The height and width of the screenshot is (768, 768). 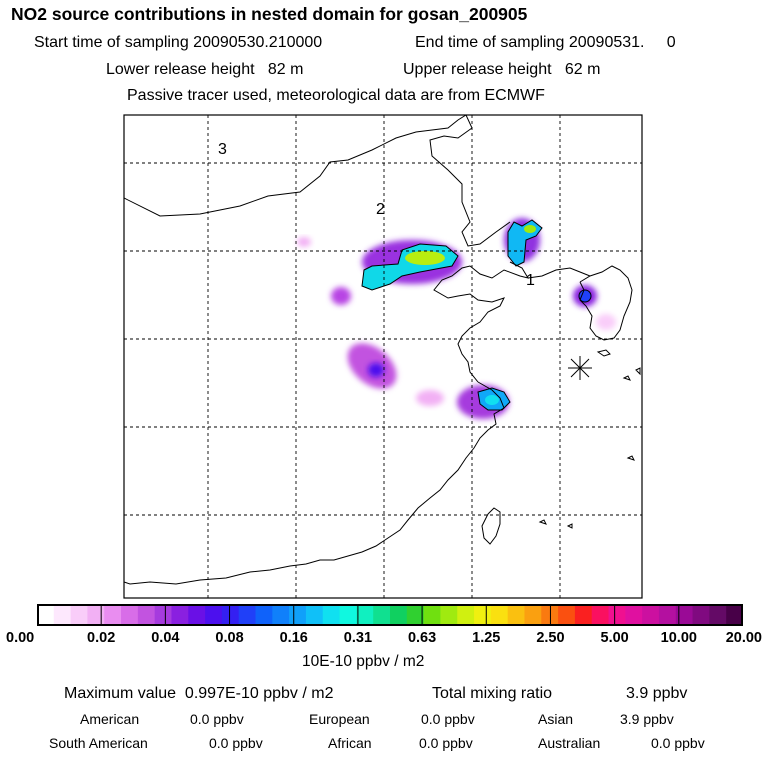 What do you see at coordinates (380, 209) in the screenshot?
I see `region-label-2: 2` at bounding box center [380, 209].